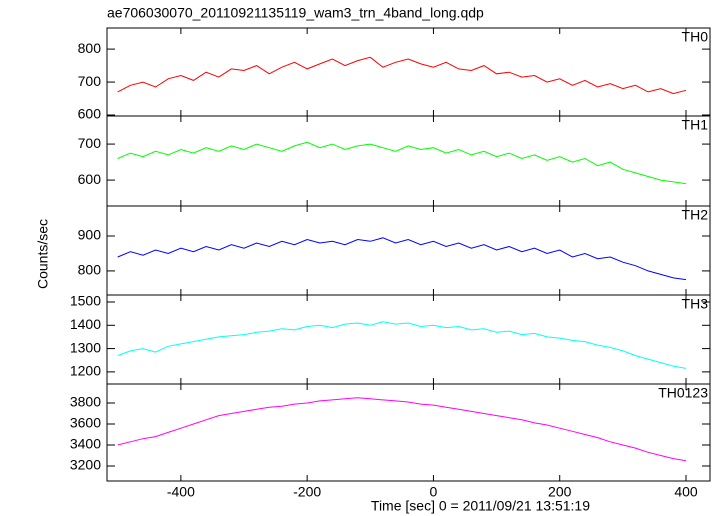 The width and height of the screenshot is (717, 516). What do you see at coordinates (85, 301) in the screenshot?
I see `y-tick-label: 1500` at bounding box center [85, 301].